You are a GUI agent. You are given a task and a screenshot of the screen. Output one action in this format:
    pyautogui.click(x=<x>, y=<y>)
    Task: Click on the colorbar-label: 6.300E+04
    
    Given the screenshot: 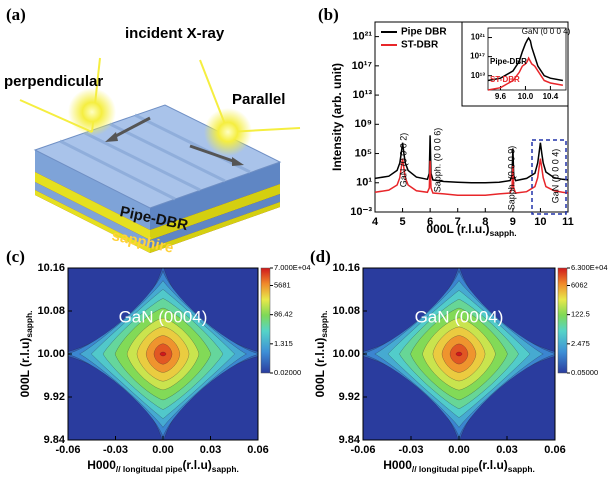 What is the action you would take?
    pyautogui.click(x=589, y=267)
    